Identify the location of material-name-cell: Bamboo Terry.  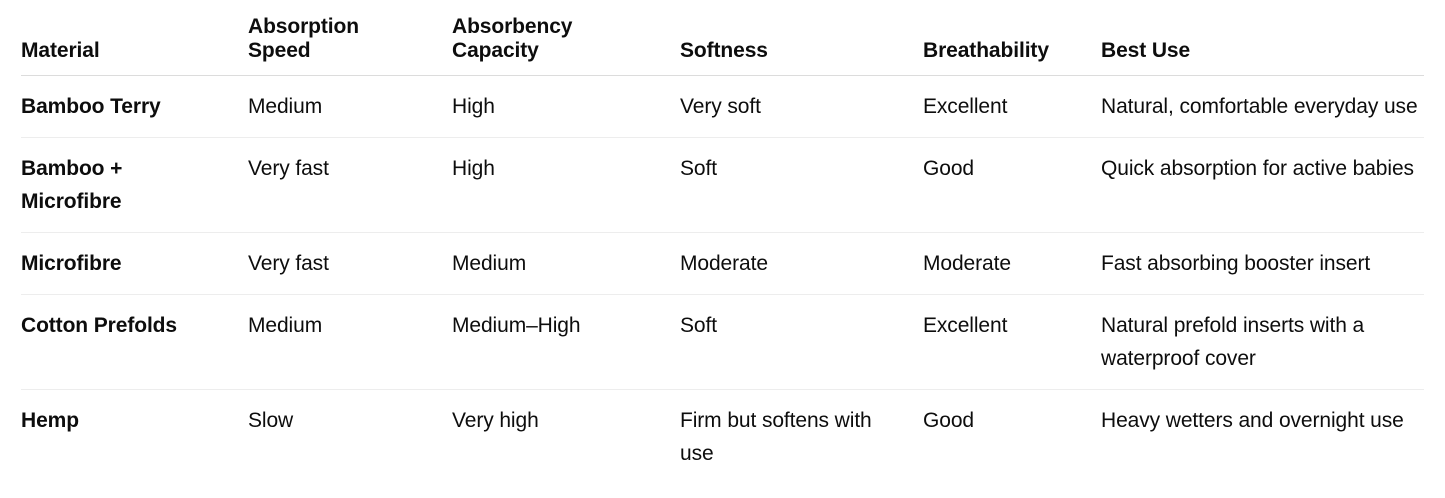
(134, 106).